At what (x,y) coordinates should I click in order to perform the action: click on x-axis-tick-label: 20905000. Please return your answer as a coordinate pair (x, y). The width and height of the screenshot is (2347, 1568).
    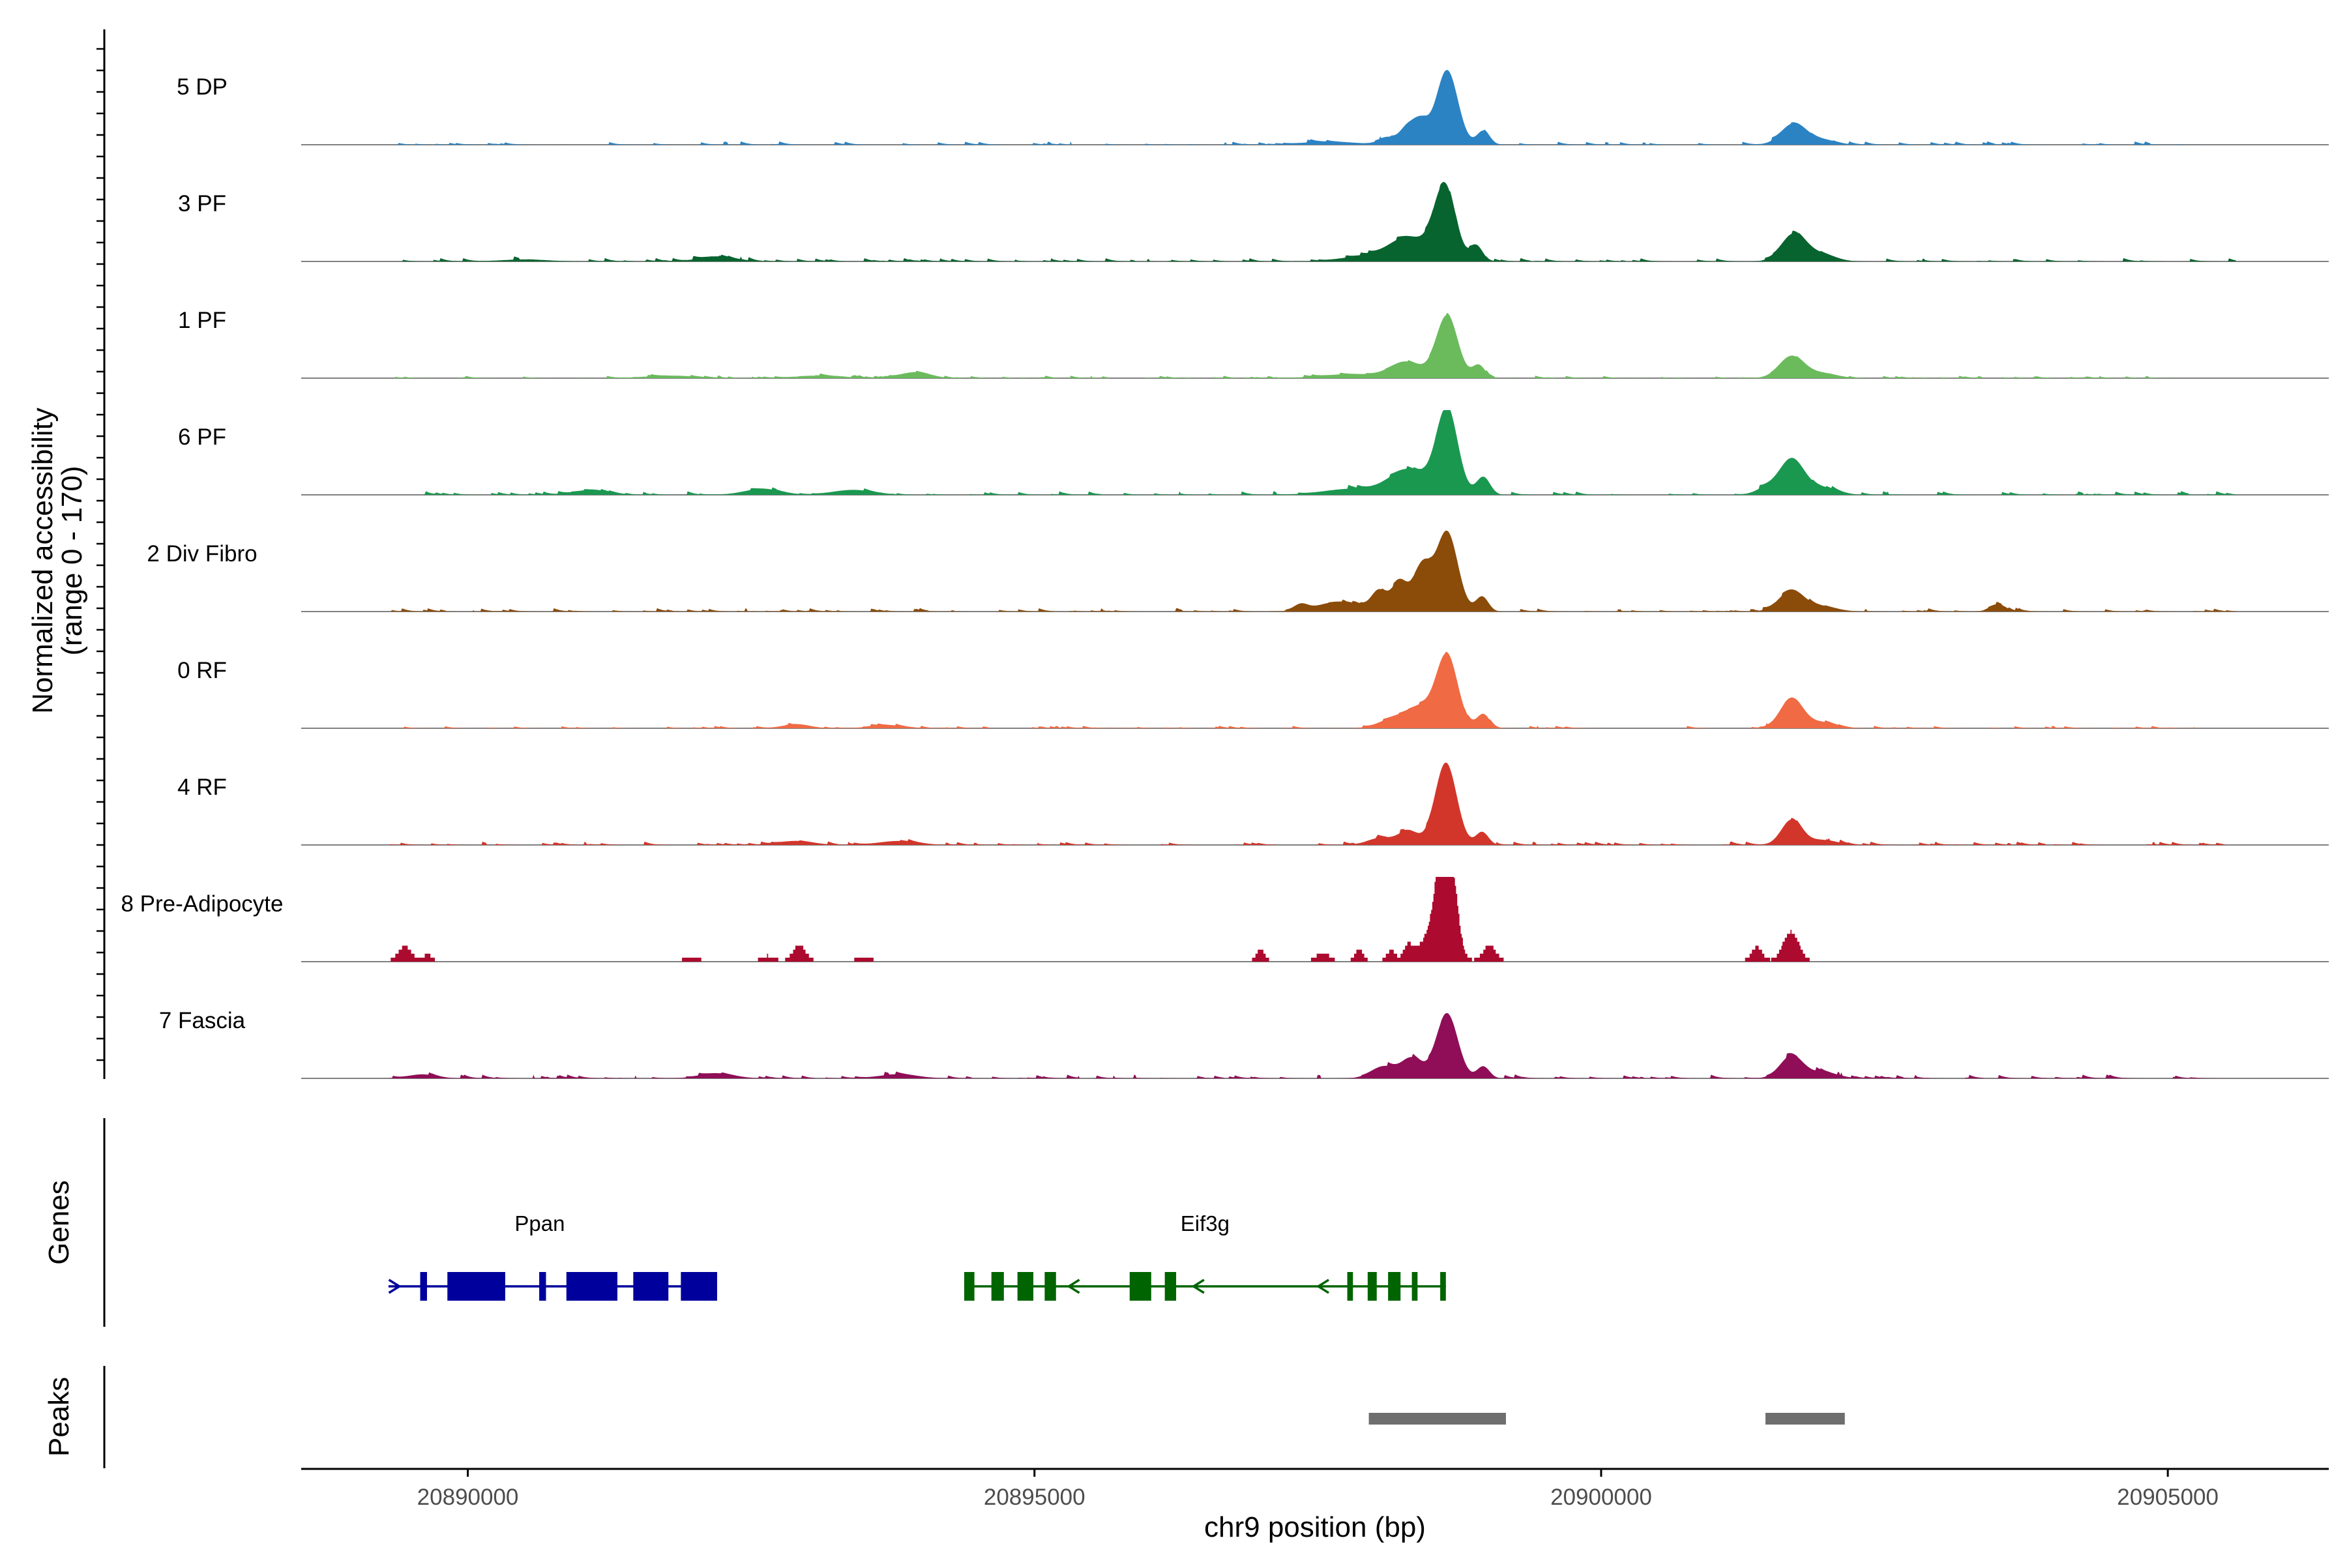
    Looking at the image, I should click on (2168, 1498).